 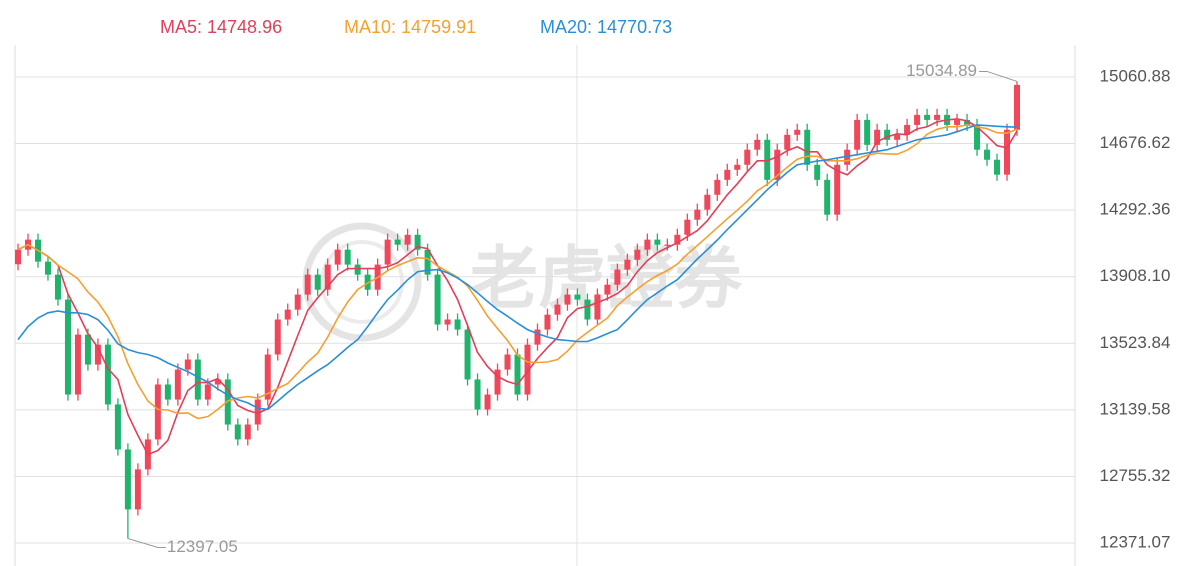 I want to click on watermark: 老虎證券, so click(x=522, y=282).